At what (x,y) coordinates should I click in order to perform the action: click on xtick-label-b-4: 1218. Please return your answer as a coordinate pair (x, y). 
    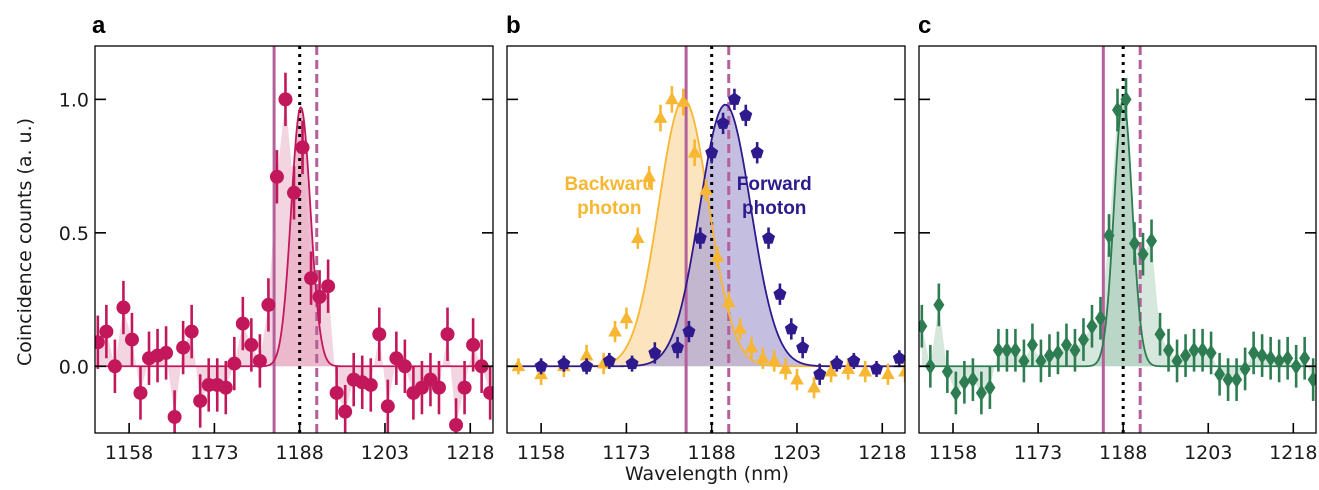
    Looking at the image, I should click on (882, 453).